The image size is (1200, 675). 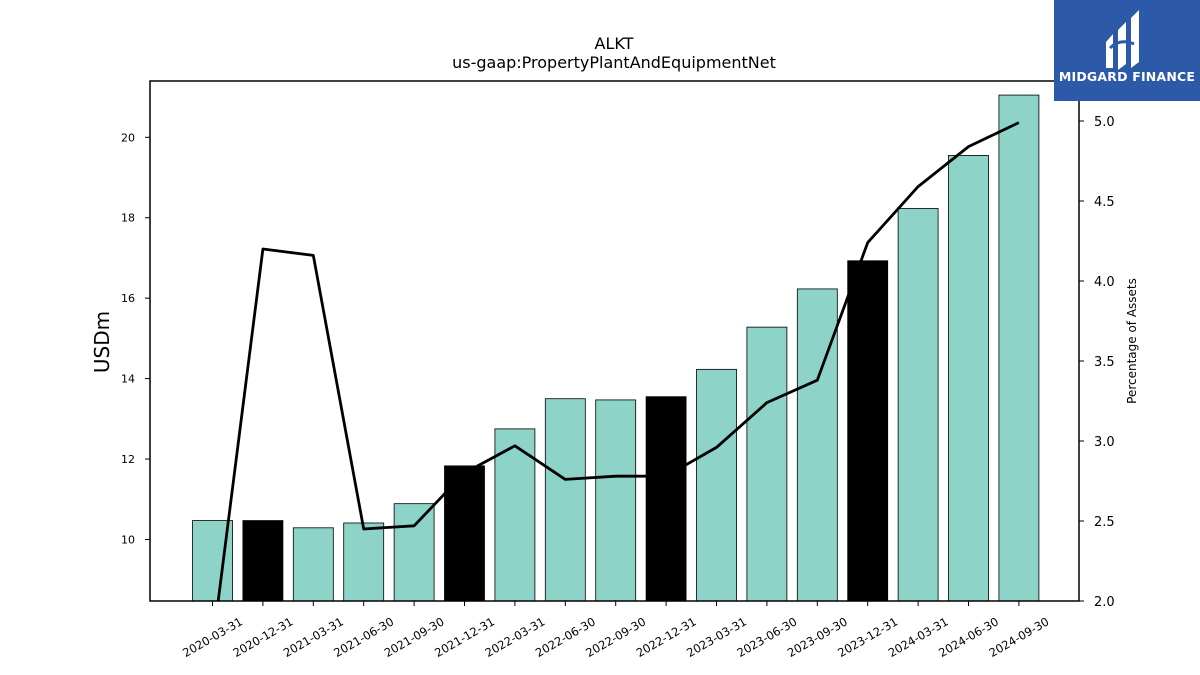 What do you see at coordinates (128, 137) in the screenshot?
I see `y-tick-label: 20` at bounding box center [128, 137].